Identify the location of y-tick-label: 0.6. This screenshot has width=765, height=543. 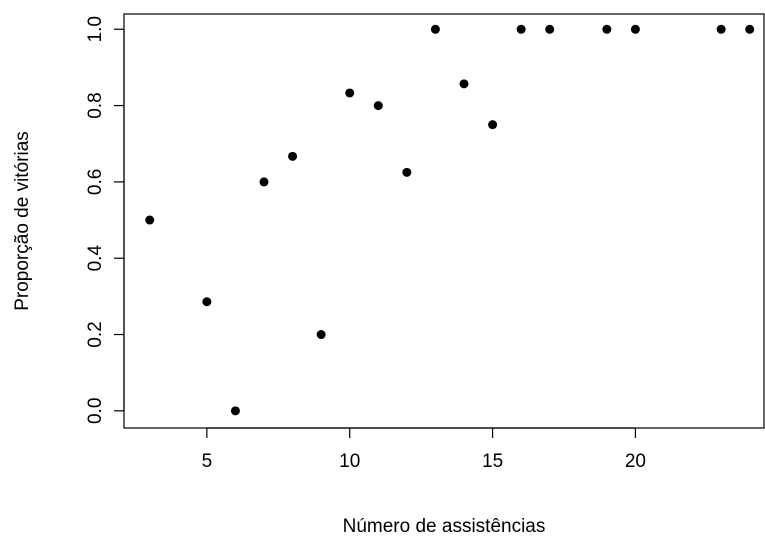
(95, 182).